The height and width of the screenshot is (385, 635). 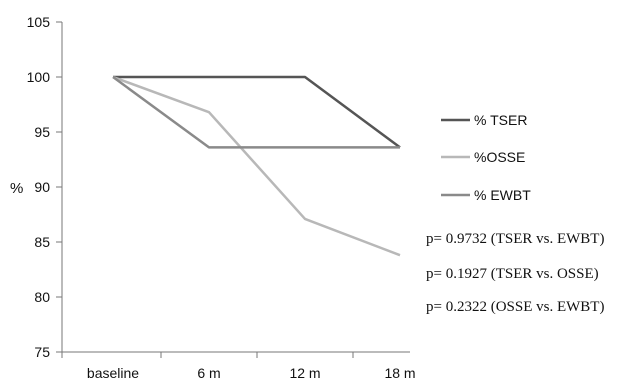 I want to click on legend-label: % EWBT, so click(x=502, y=195).